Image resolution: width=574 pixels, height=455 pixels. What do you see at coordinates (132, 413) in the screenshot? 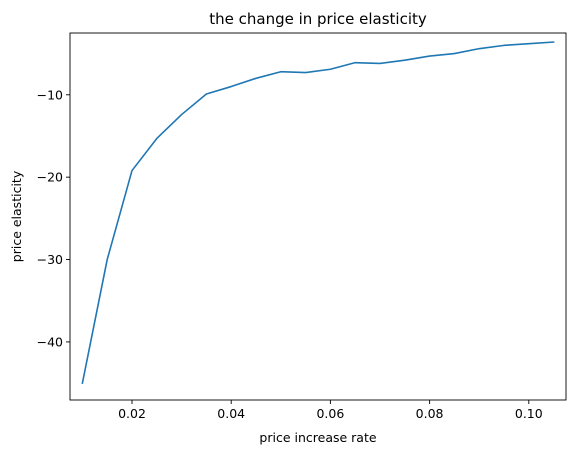
I see `x-tick-label: 0.02` at bounding box center [132, 413].